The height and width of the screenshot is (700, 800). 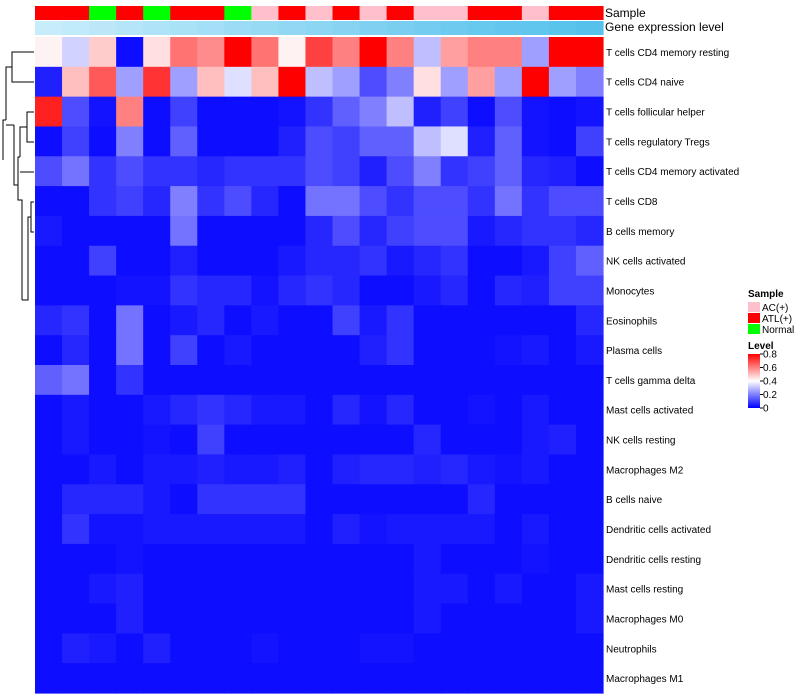 I want to click on row-label: Monocytes, so click(x=630, y=291).